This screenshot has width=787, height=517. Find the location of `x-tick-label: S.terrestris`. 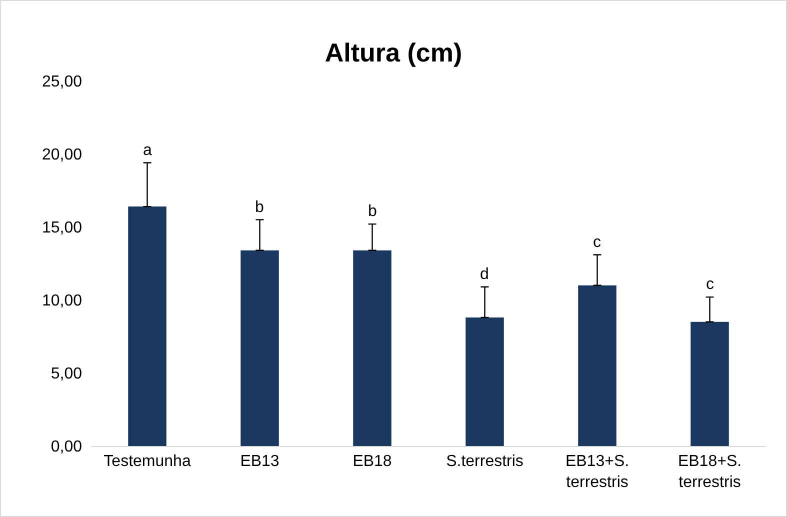

x-tick-label: S.terrestris is located at coordinates (485, 461).